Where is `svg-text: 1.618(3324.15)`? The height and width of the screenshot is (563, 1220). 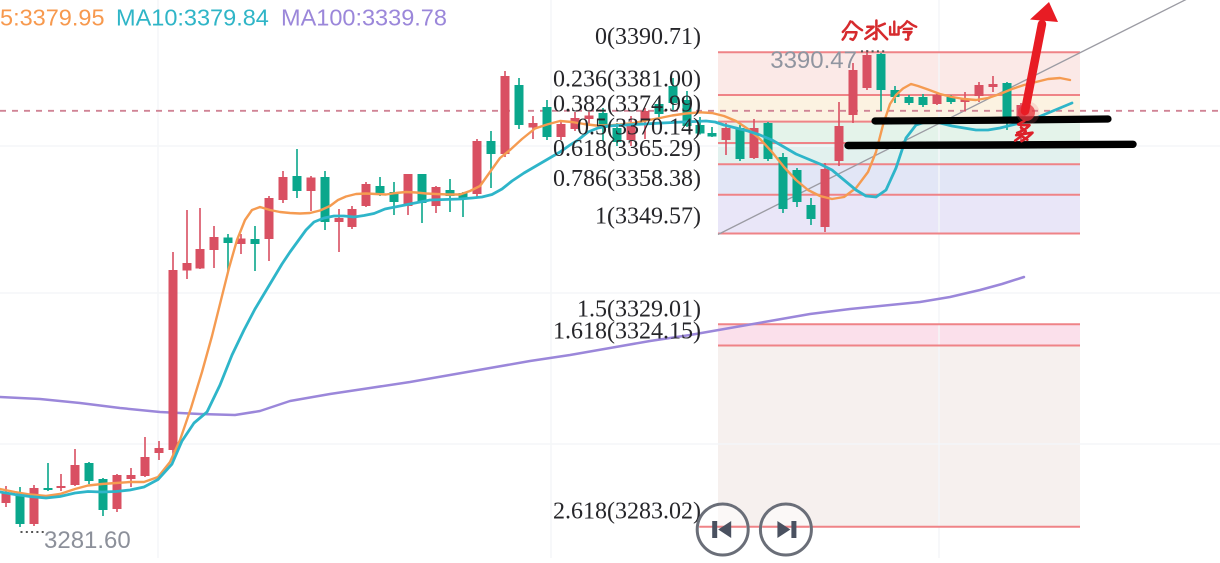
svg-text: 1.618(3324.15) is located at coordinates (627, 332).